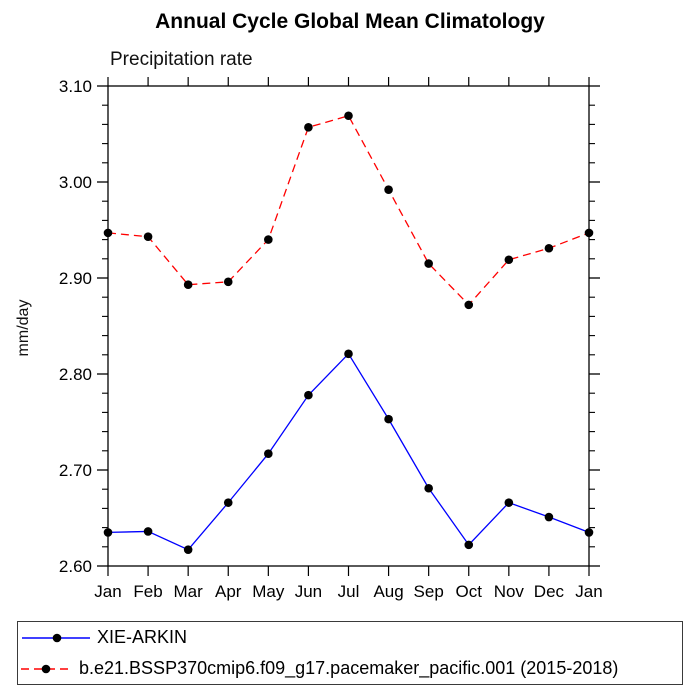  I want to click on x-tick-label: Nov, so click(509, 591).